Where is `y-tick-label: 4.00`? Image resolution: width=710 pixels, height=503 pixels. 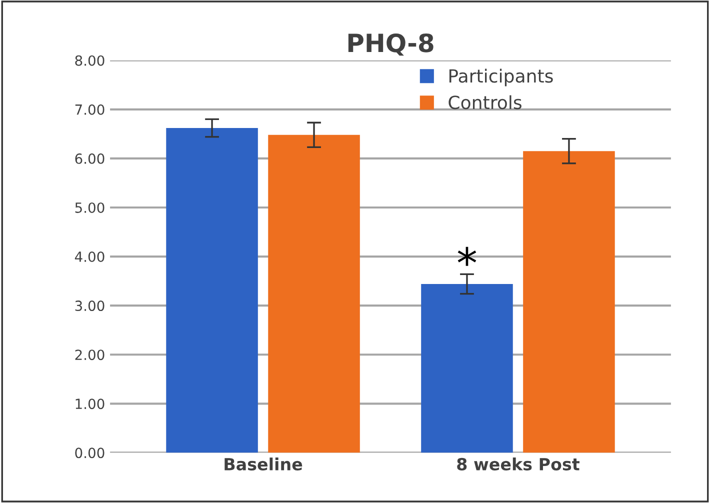 y-tick-label: 4.00 is located at coordinates (89, 257).